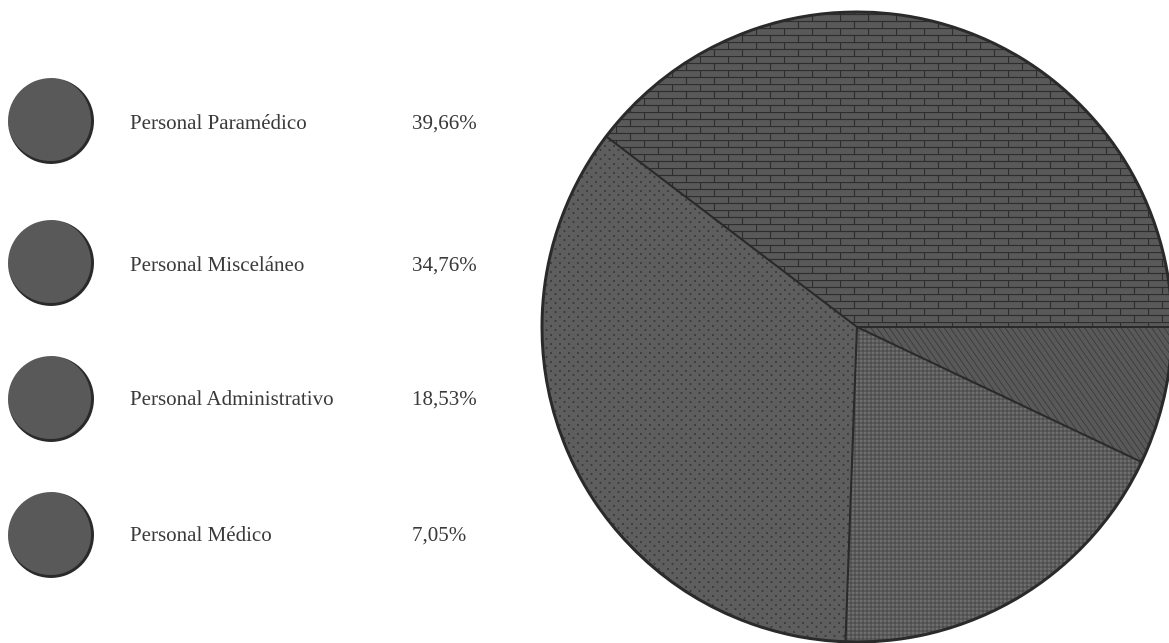 Image resolution: width=1169 pixels, height=643 pixels. Describe the element at coordinates (218, 122) in the screenshot. I see `legend-label: Personal Paramédico` at that location.